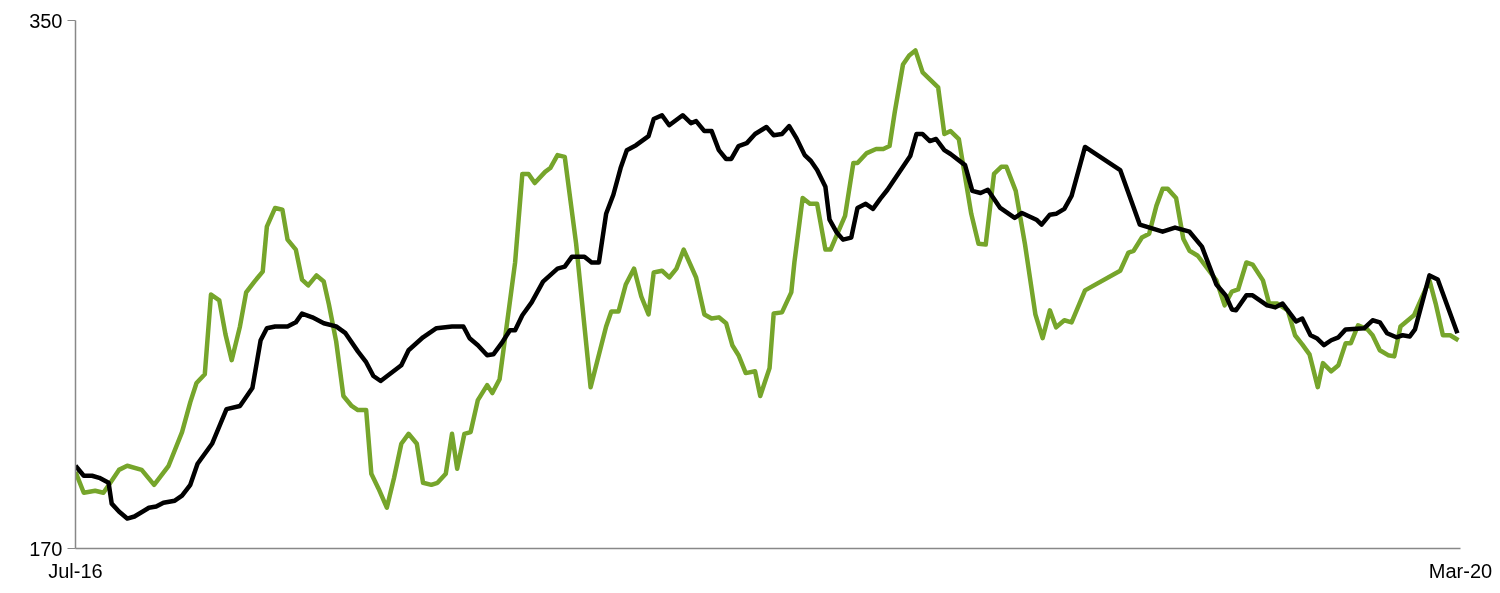 The height and width of the screenshot is (593, 1500). Describe the element at coordinates (75, 570) in the screenshot. I see `x-tick-label: Jul-16` at that location.